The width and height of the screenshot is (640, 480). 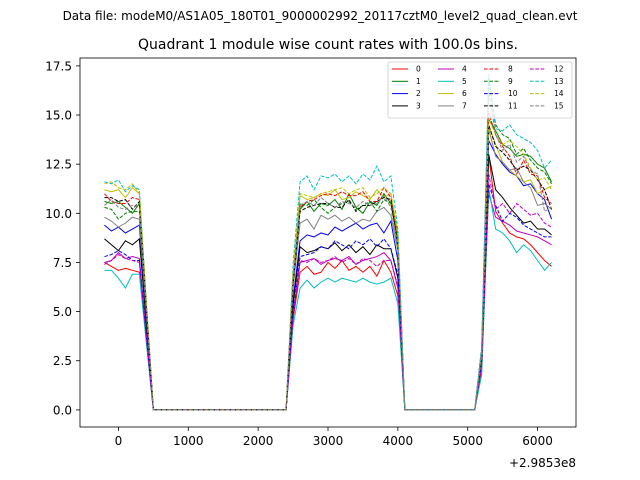 What do you see at coordinates (418, 93) in the screenshot?
I see `legend-label-2: 2` at bounding box center [418, 93].